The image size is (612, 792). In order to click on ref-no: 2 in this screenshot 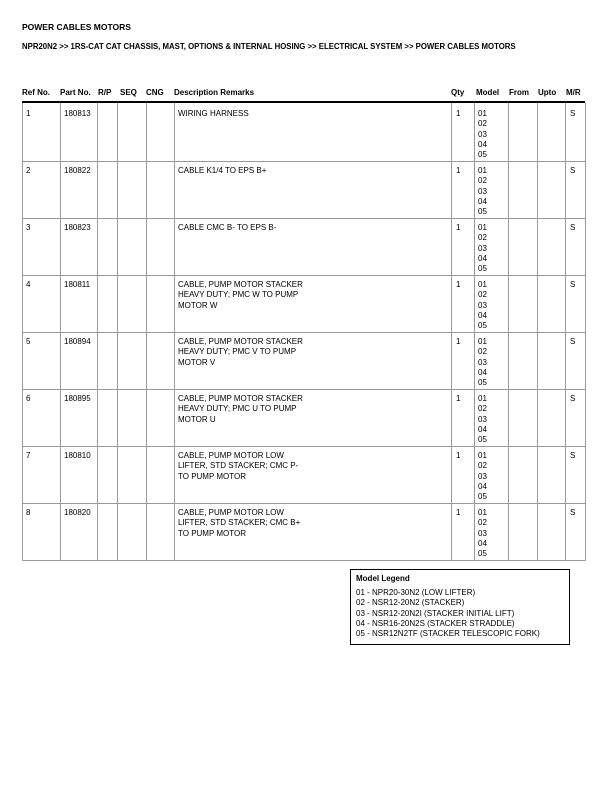, I will do `click(28, 170)`.